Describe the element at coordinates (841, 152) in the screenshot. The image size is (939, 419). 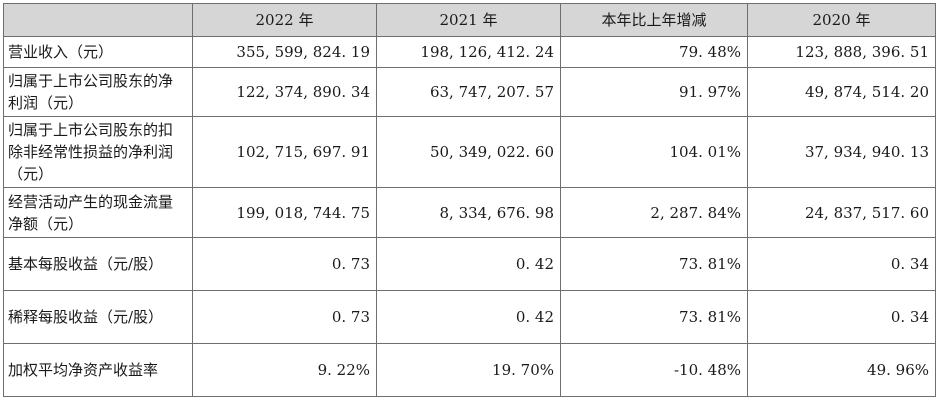
I see `value-2020: 37, 934, 940. 13` at that location.